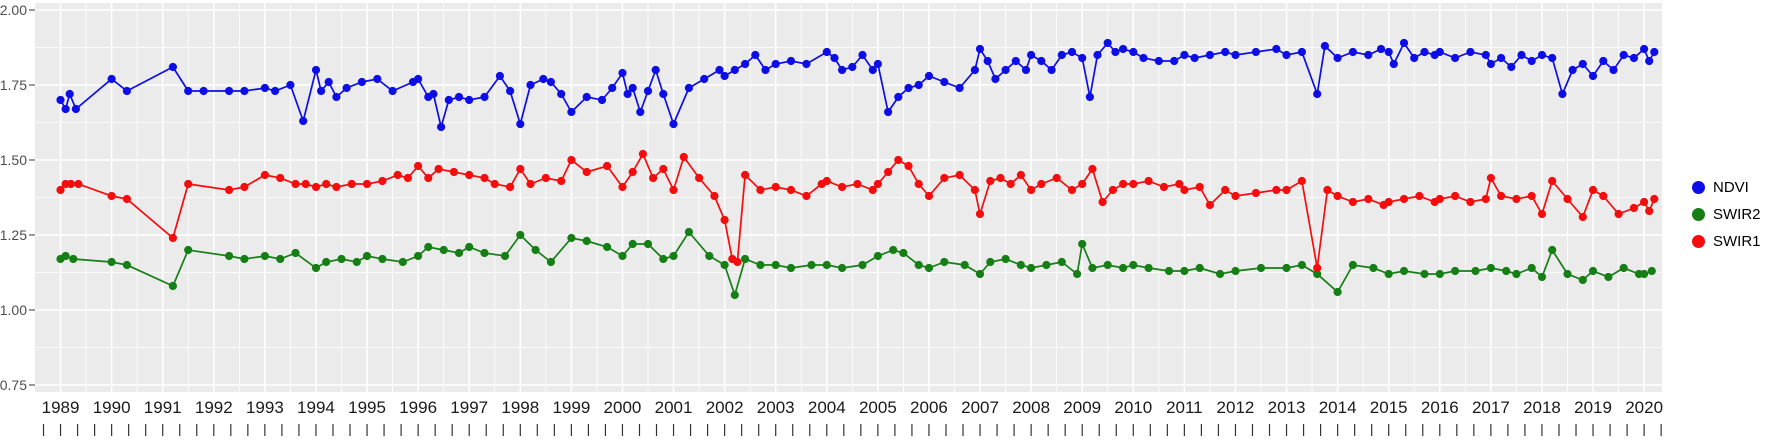 The height and width of the screenshot is (442, 1773). What do you see at coordinates (980, 407) in the screenshot?
I see `x-axis-label: 2007` at bounding box center [980, 407].